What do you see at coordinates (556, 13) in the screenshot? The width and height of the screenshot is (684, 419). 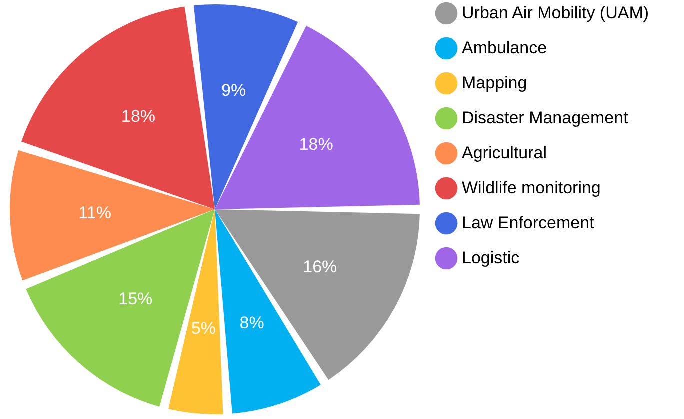 I see `legend-label: Urban Air Mobility (UAM)` at bounding box center [556, 13].